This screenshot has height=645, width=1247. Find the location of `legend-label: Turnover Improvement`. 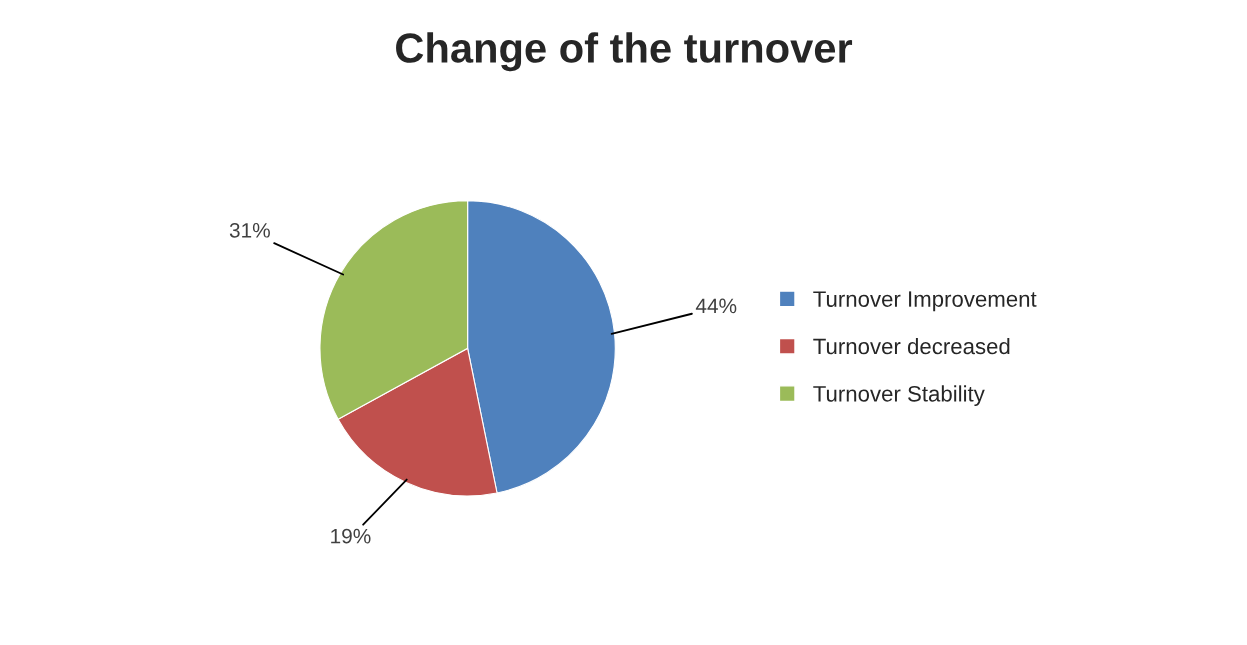

legend-label: Turnover Improvement is located at coordinates (925, 301).